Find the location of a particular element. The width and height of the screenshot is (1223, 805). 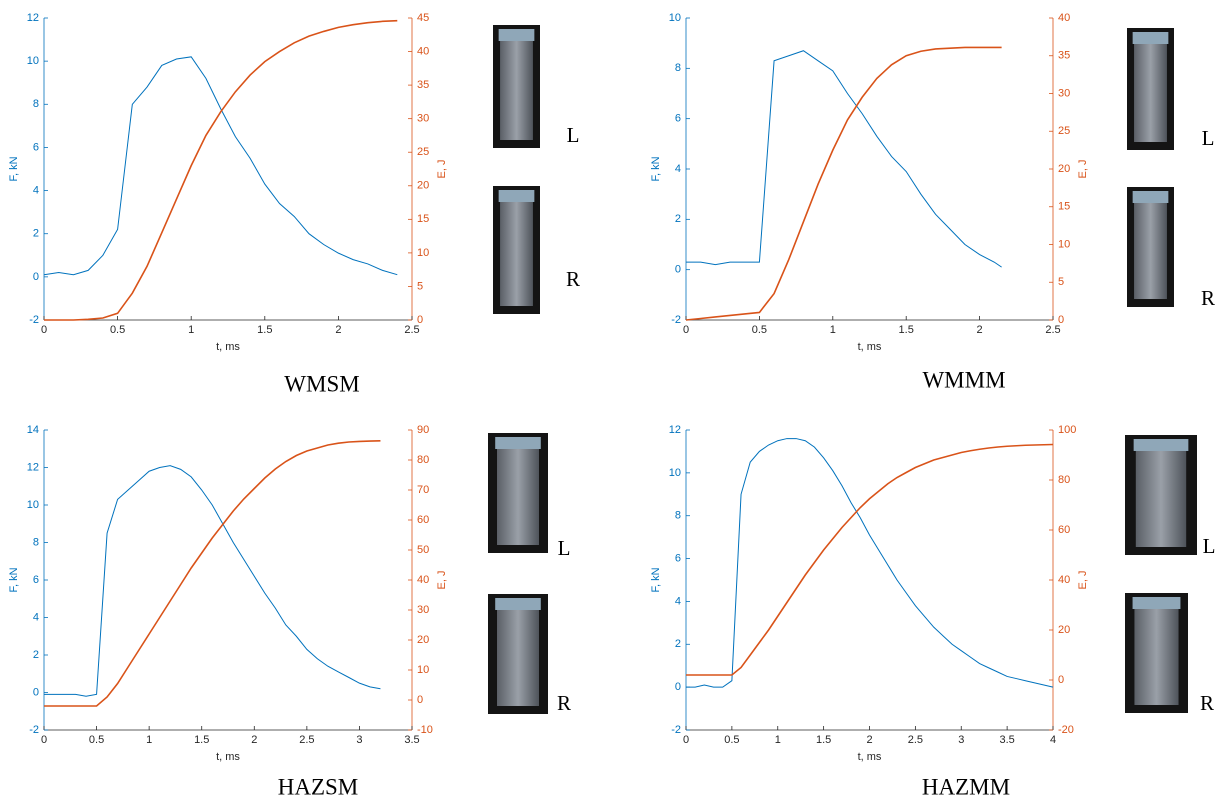

y2-tick-label: 50 is located at coordinates (423, 550).